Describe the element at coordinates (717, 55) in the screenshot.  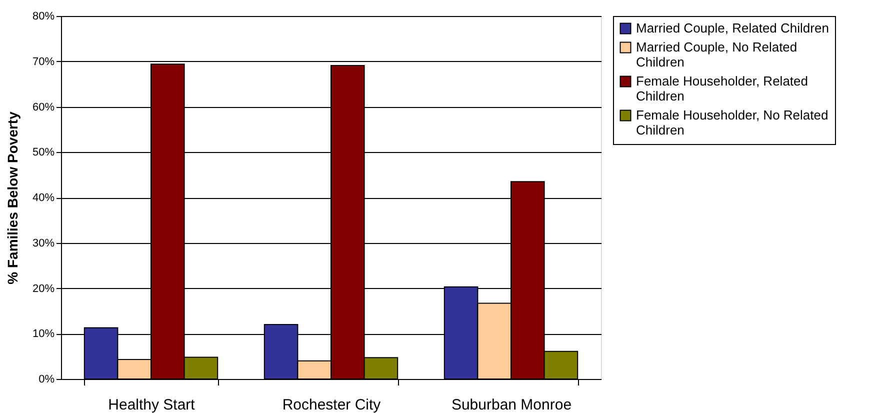
I see `legend-label: Married Couple, No Related Children` at that location.